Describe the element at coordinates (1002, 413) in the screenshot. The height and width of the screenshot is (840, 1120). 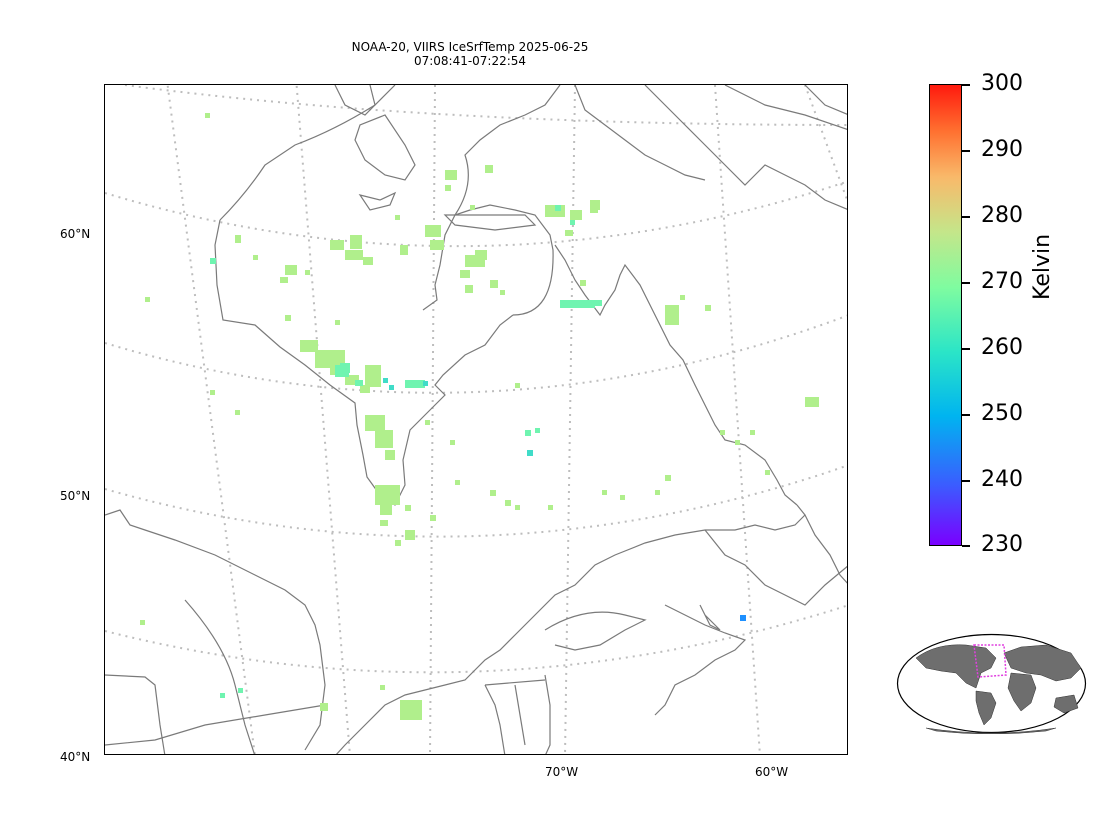
I see `colorbar-tick-label: 250` at that location.